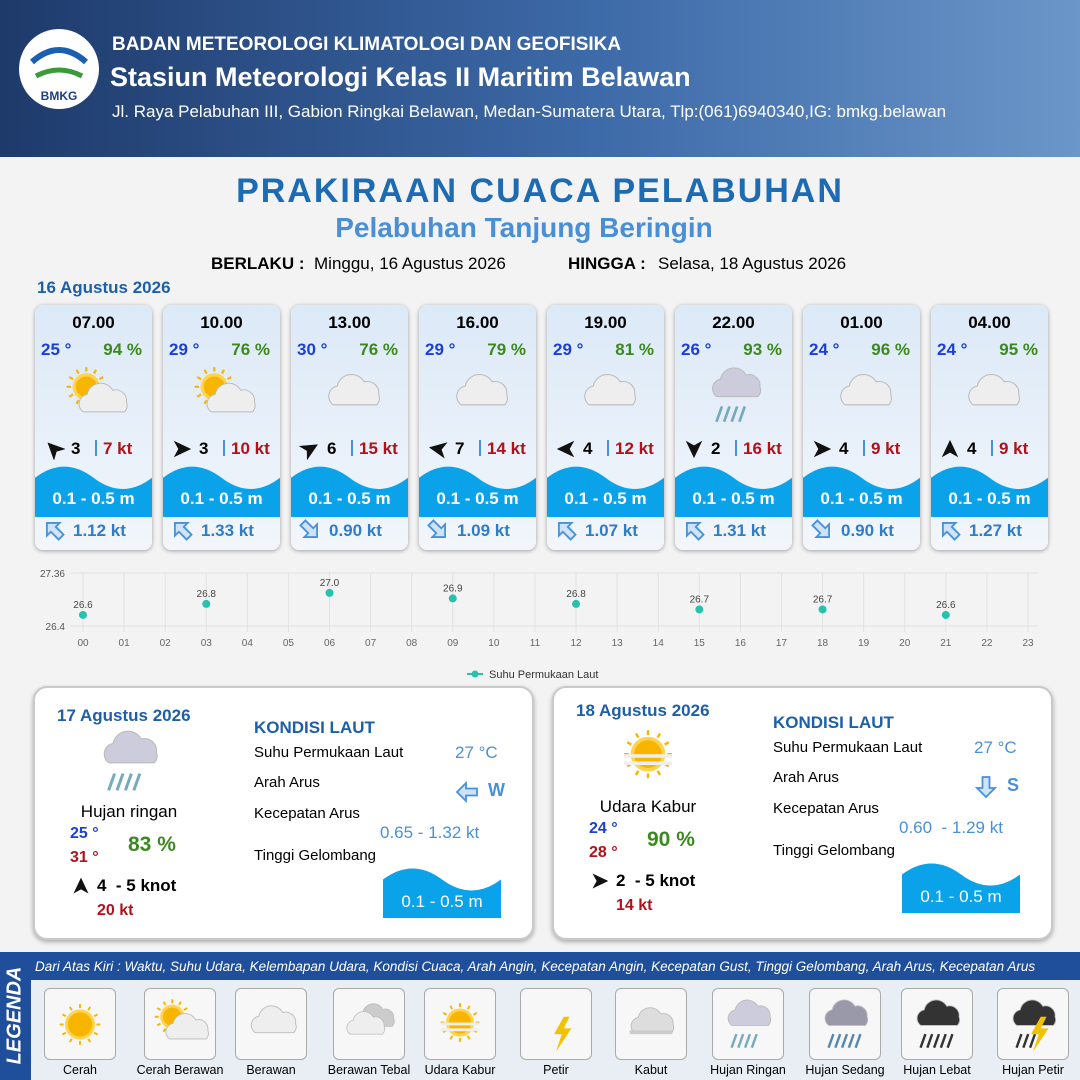  What do you see at coordinates (80, 1070) in the screenshot?
I see `legend-item: Cerah` at bounding box center [80, 1070].